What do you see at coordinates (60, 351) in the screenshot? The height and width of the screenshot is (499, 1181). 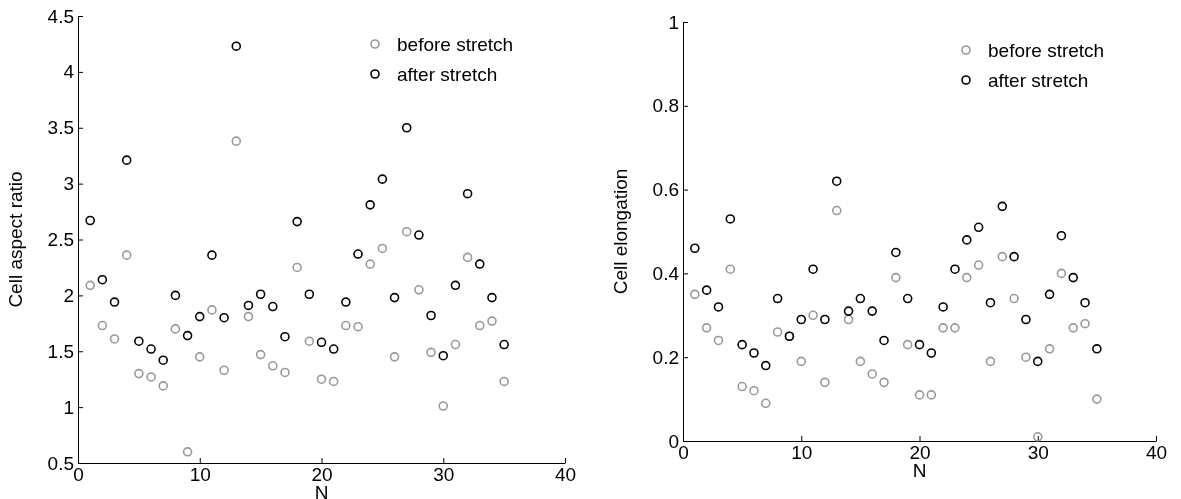 I see `y-tick-label: 1.5` at bounding box center [60, 351].